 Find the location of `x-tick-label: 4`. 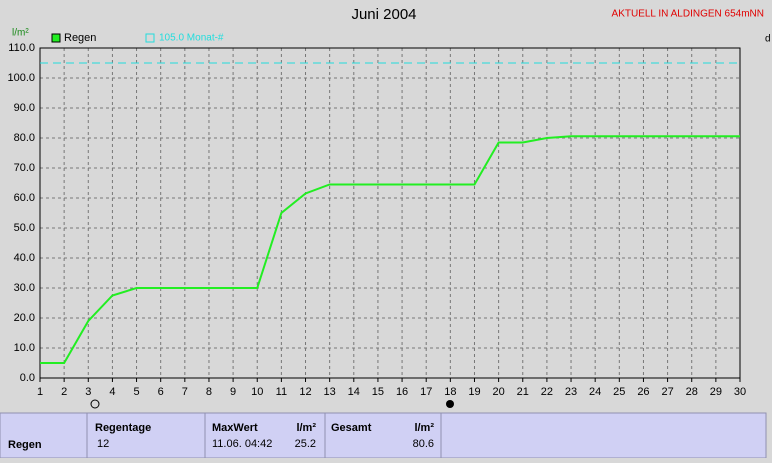

x-tick-label: 4 is located at coordinates (112, 392).